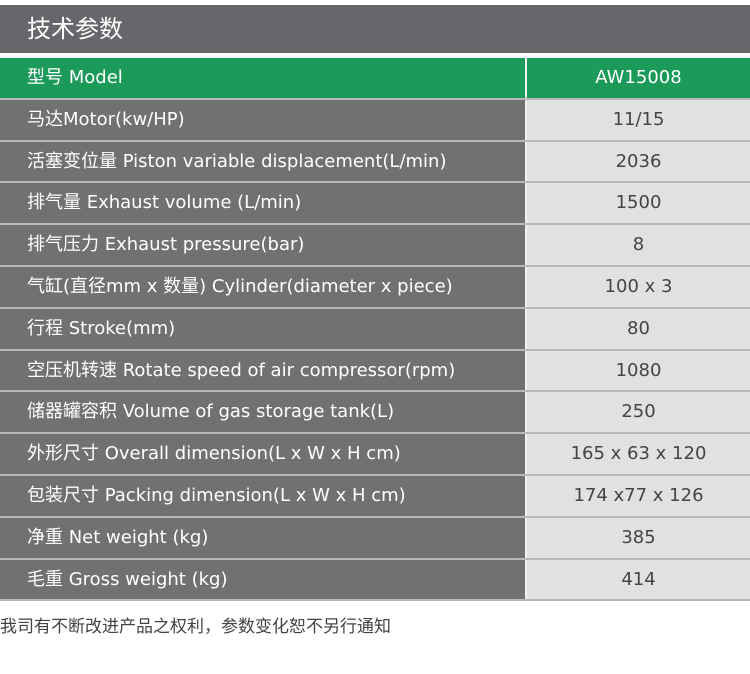  Describe the element at coordinates (263, 454) in the screenshot. I see `spec-label: 外形尺寸 Overall dimension(L x W x H cm)` at that location.